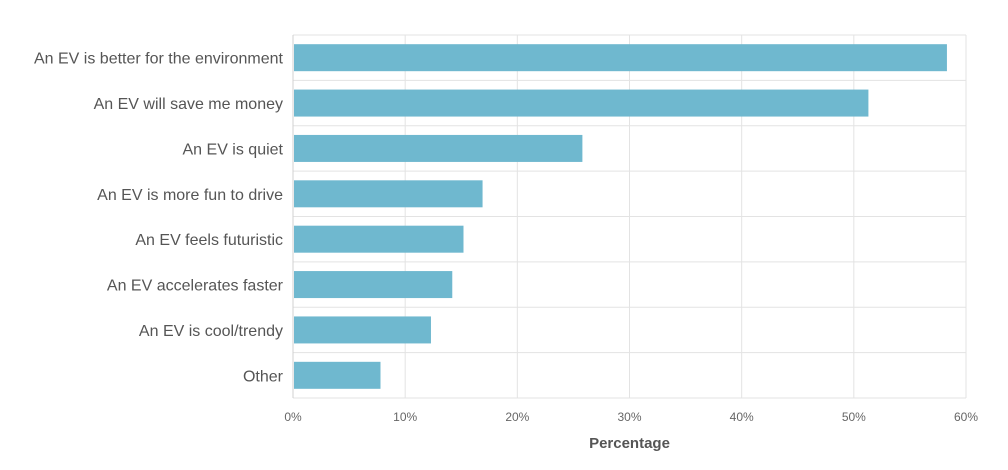  I want to click on x-tick-label: 10%, so click(405, 417).